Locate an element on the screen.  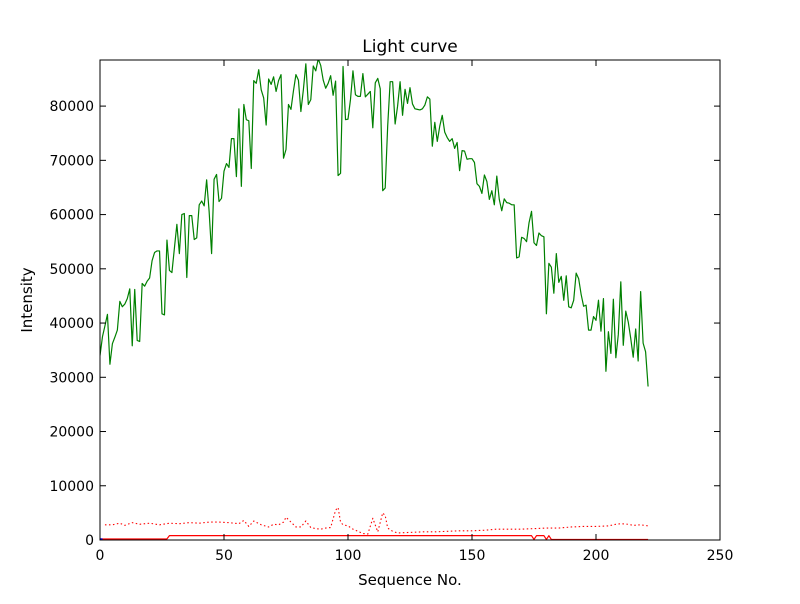
y-tick-label: 40000 is located at coordinates (71, 324).